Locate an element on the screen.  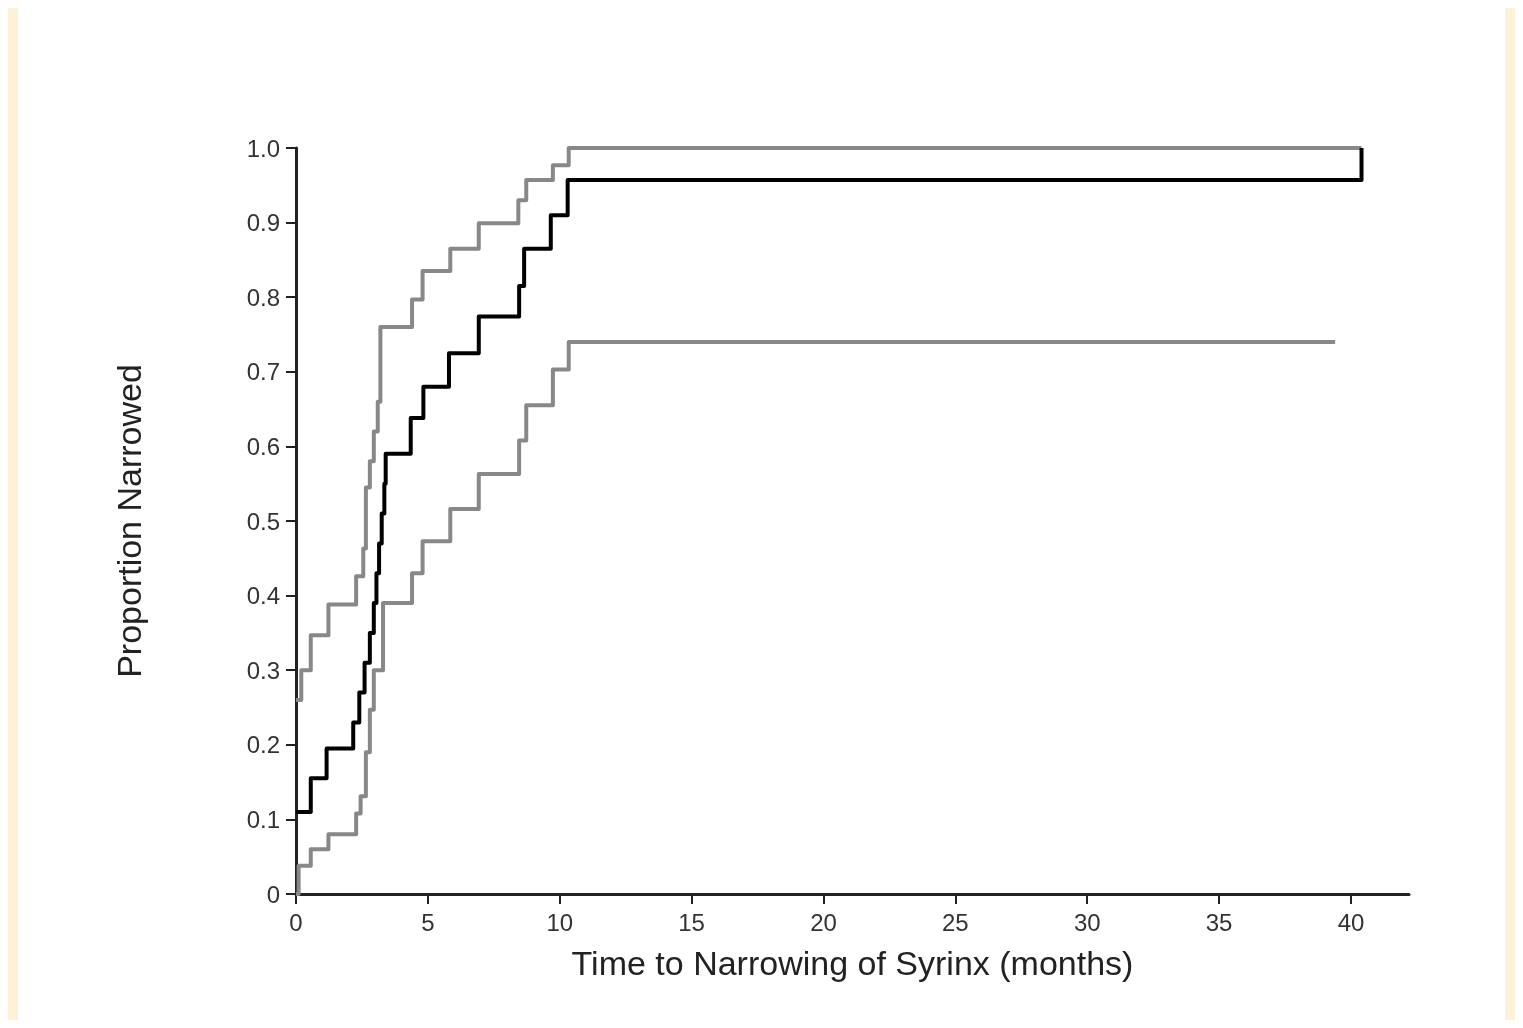
x-tick-label: 15 is located at coordinates (691, 922).